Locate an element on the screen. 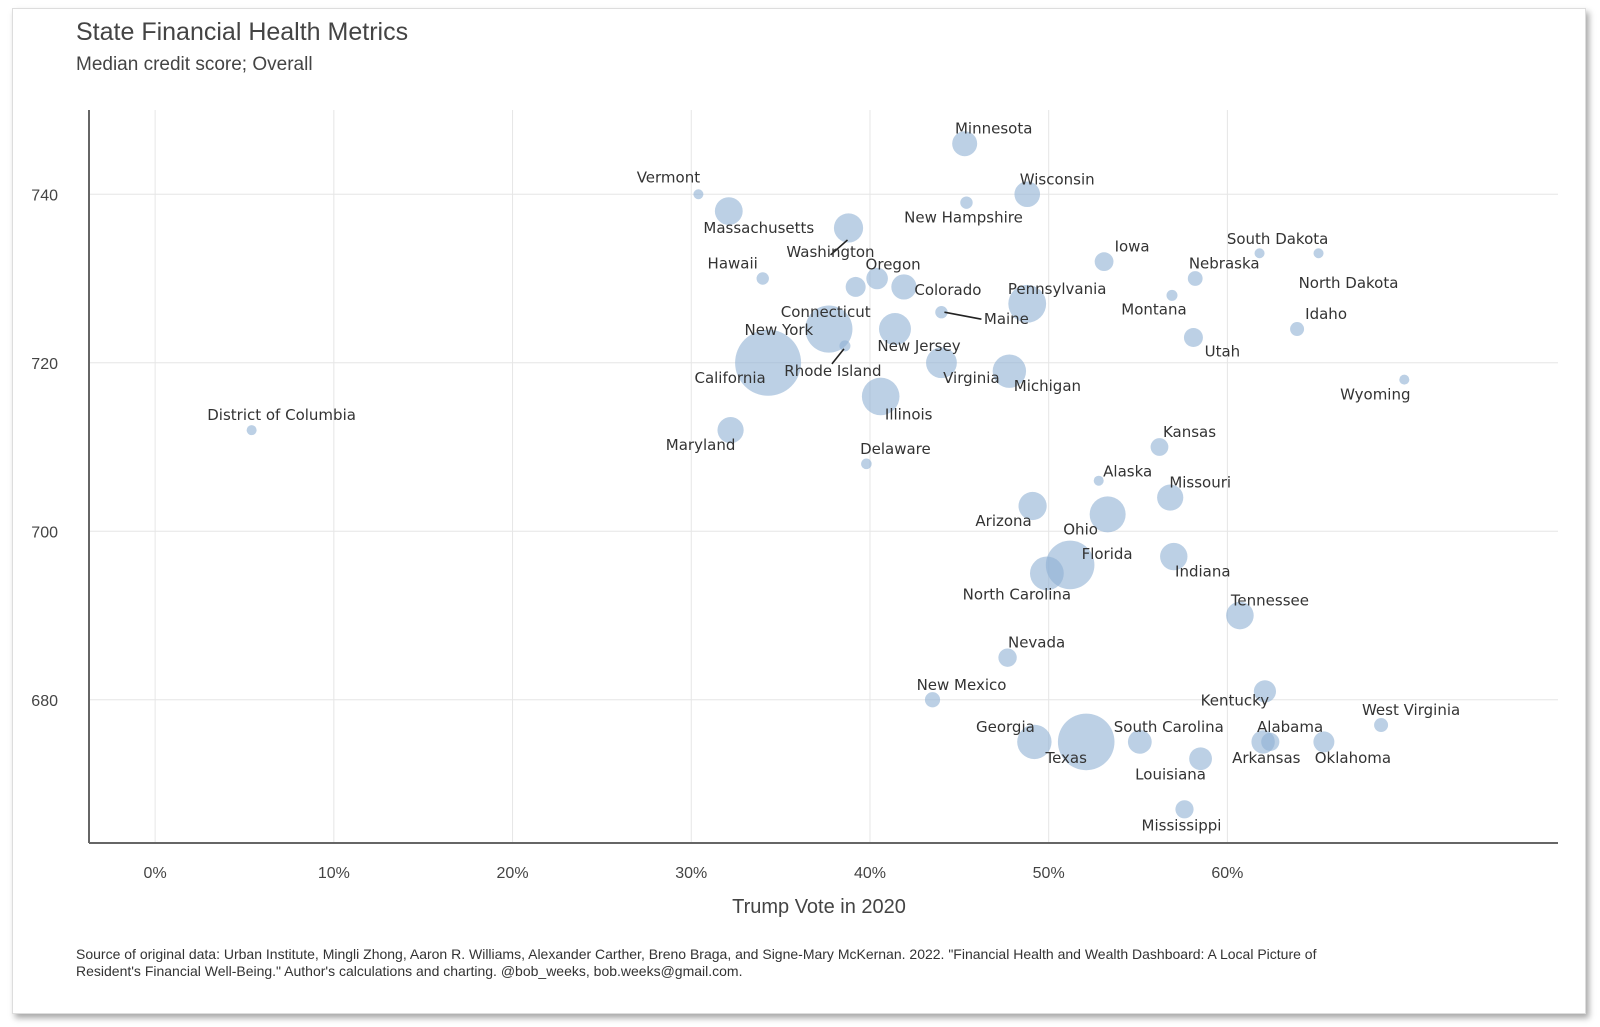 This screenshot has height=1027, width=1600. leader-washington is located at coordinates (839, 247).